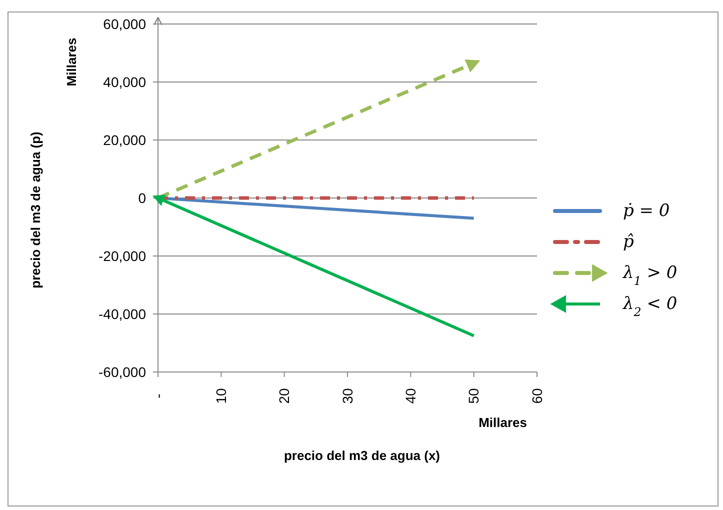  Describe the element at coordinates (362, 455) in the screenshot. I see `x-axis-title: precio del m3 de agua (x)` at that location.